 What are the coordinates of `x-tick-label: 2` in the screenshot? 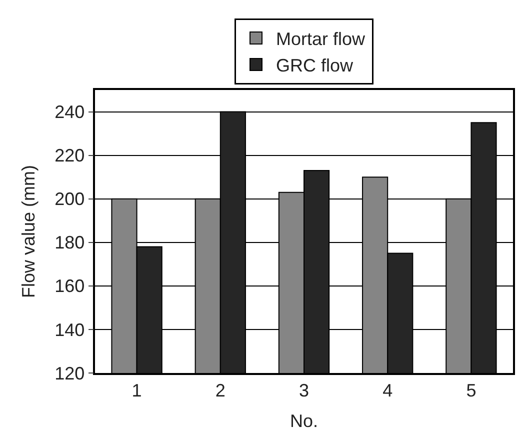 It's located at (220, 390).